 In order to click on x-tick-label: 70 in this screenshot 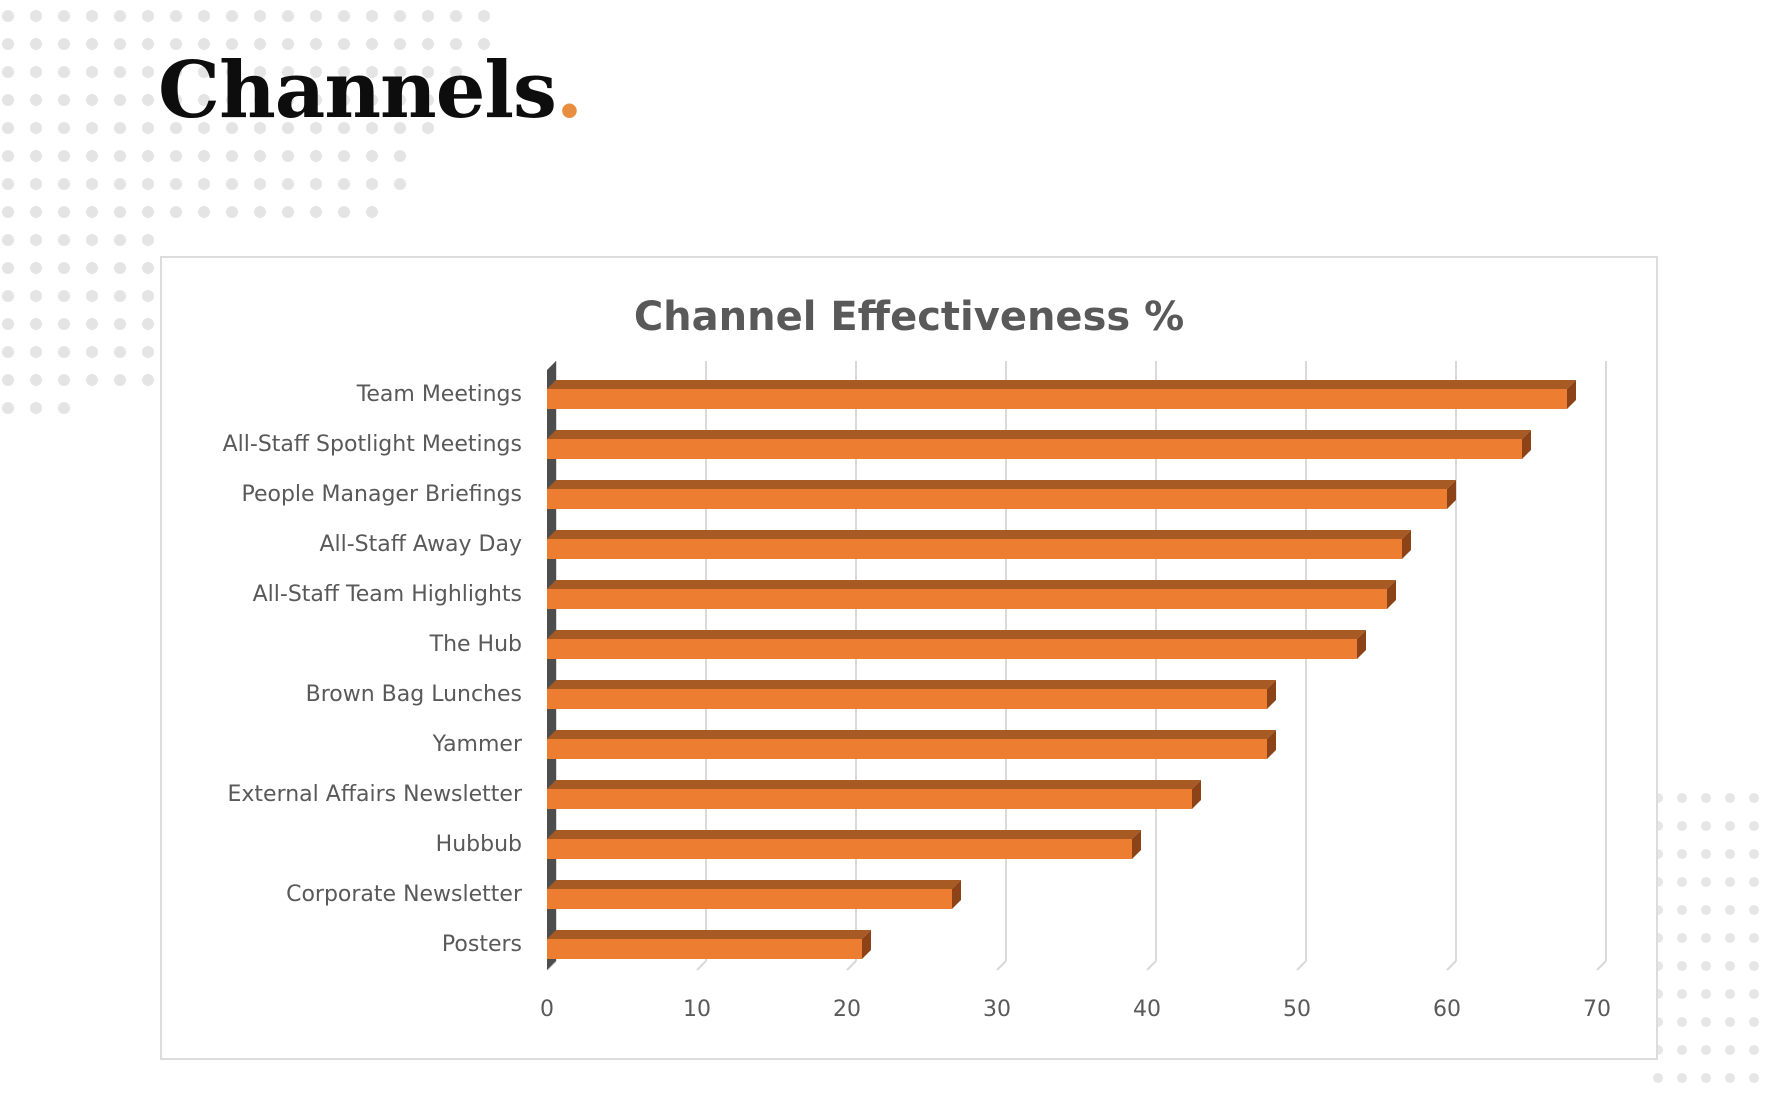, I will do `click(1597, 1009)`.